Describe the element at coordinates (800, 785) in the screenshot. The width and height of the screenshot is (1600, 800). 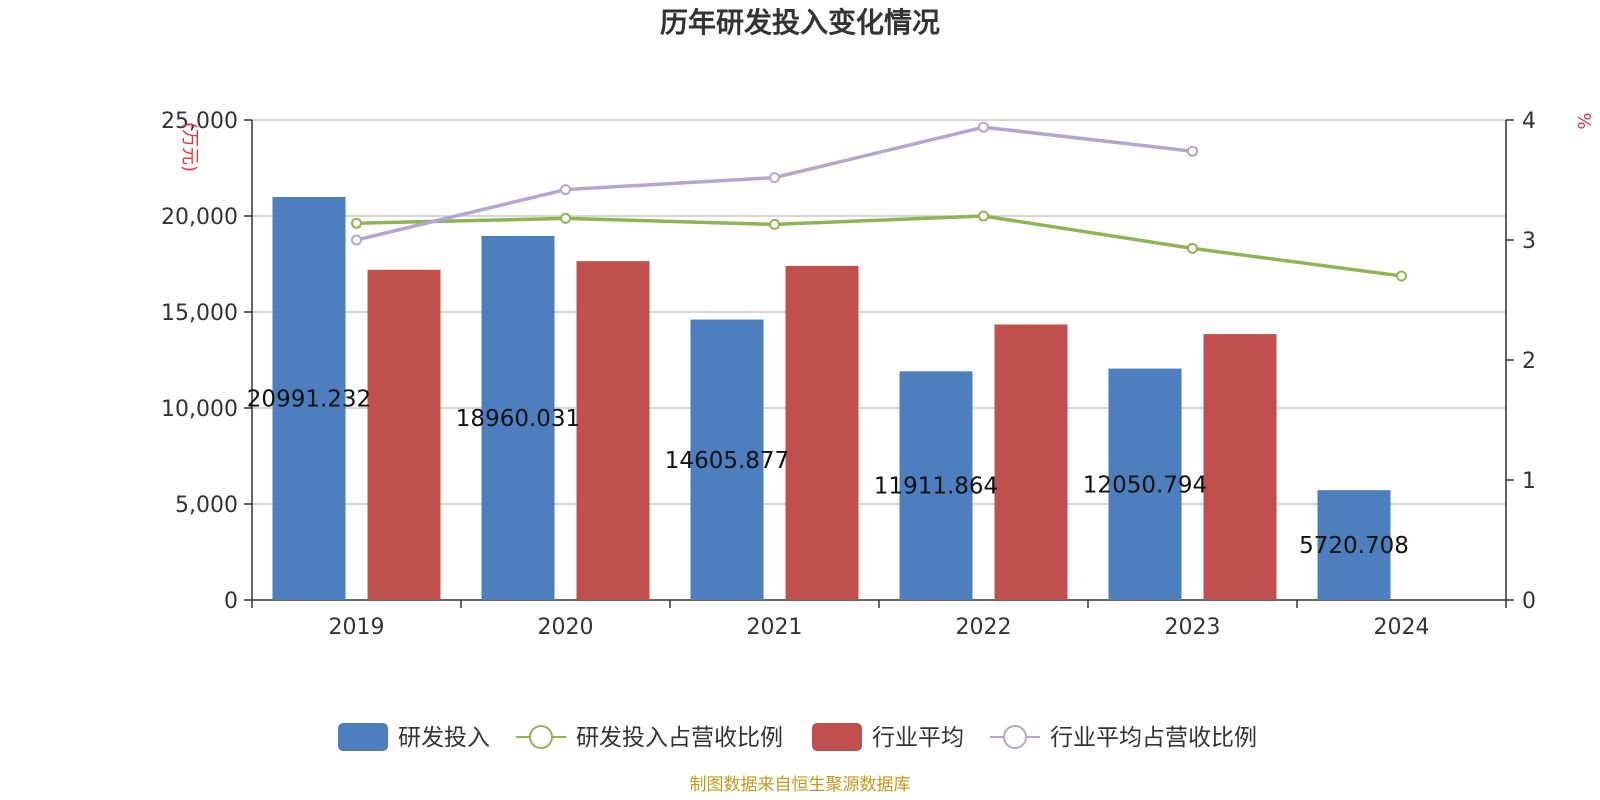
I see `source-note: 制图数据来自恒生聚源数据库` at that location.